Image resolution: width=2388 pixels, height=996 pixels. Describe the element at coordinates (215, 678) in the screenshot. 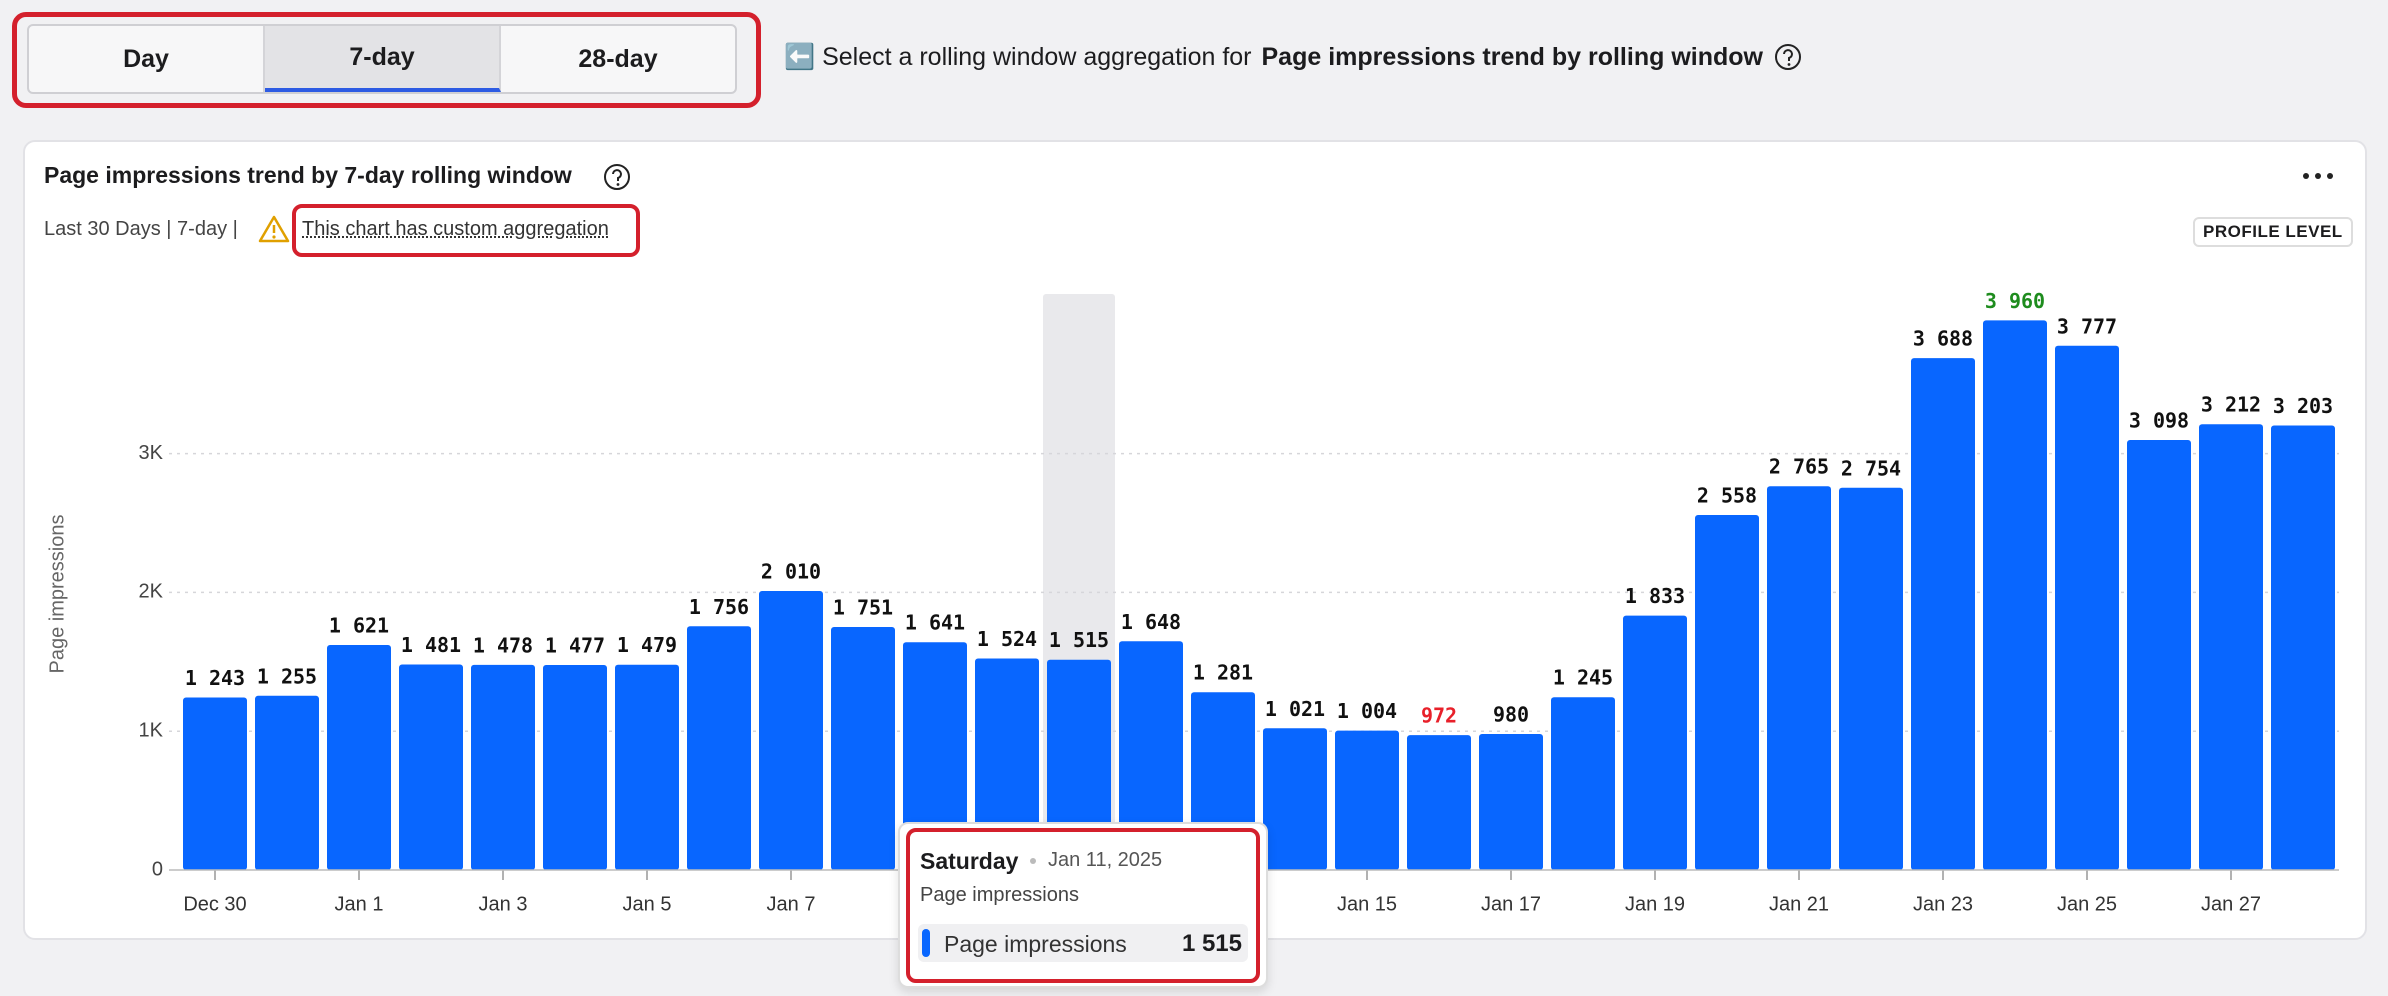

I see `value-label: 1 243` at that location.